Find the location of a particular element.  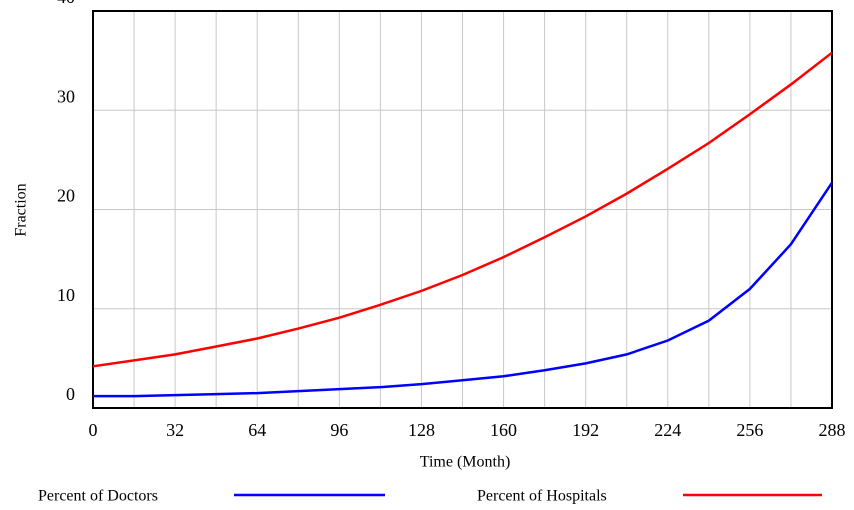

x-tick-label: 32 is located at coordinates (175, 430).